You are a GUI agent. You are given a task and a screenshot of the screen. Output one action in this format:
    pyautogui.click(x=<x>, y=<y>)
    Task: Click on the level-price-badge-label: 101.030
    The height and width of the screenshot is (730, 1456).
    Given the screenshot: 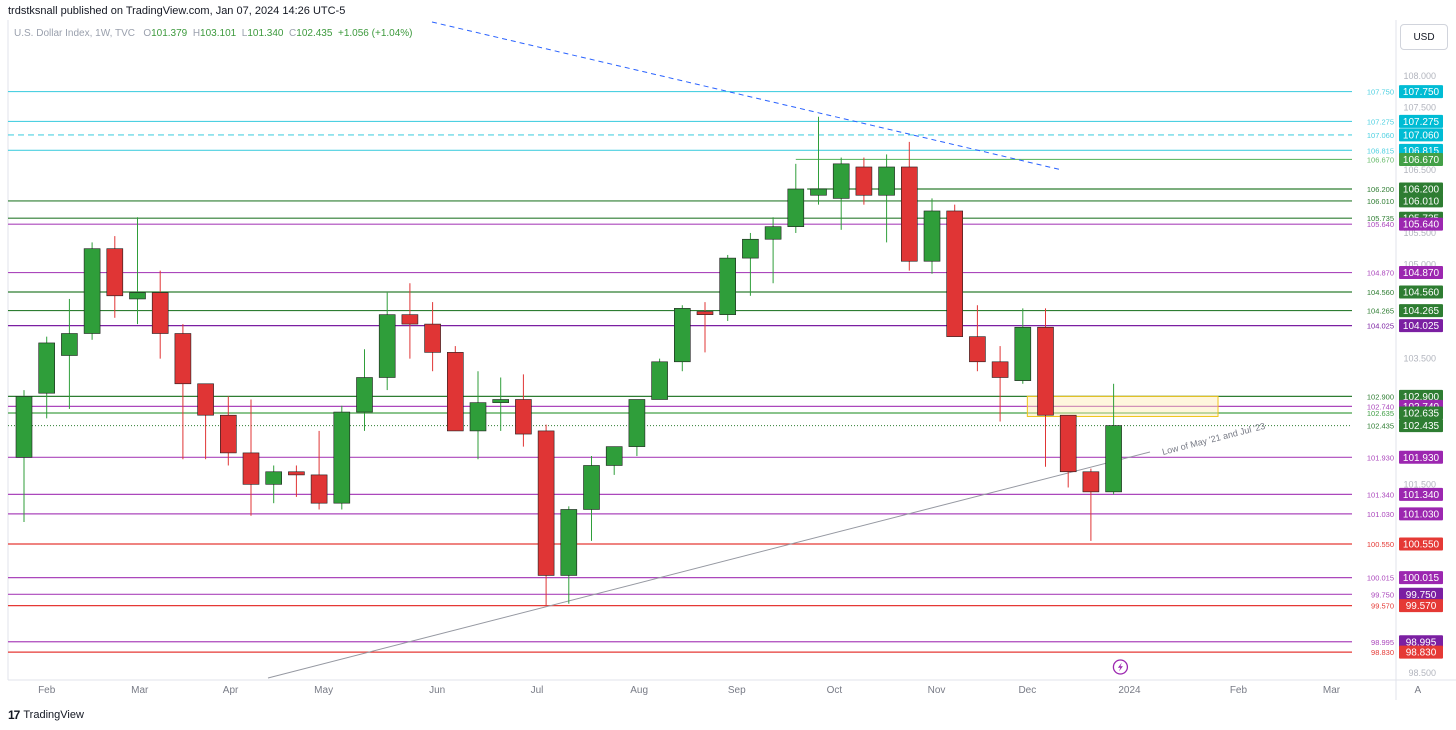 What is the action you would take?
    pyautogui.click(x=1421, y=514)
    